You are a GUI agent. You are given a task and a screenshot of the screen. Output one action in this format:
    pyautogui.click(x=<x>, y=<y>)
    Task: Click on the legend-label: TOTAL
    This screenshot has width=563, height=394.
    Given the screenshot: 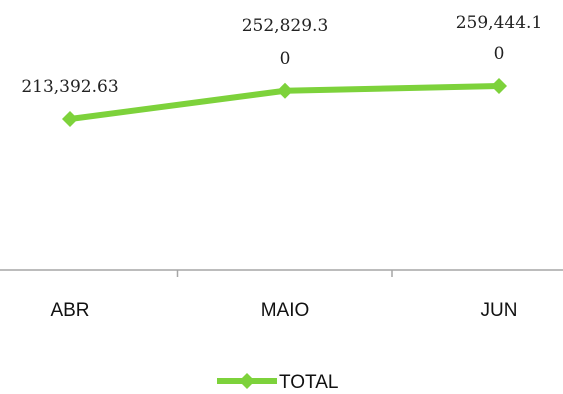 What is the action you would take?
    pyautogui.click(x=308, y=382)
    